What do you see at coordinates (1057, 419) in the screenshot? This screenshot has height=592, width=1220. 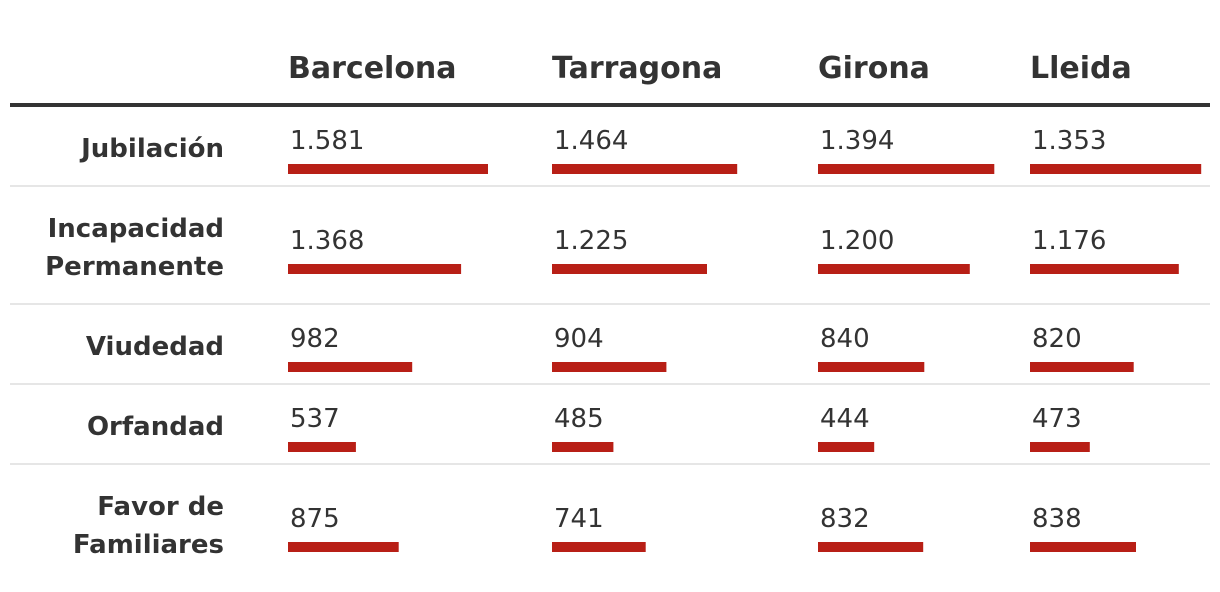 I see `value-label: 473` at bounding box center [1057, 419].